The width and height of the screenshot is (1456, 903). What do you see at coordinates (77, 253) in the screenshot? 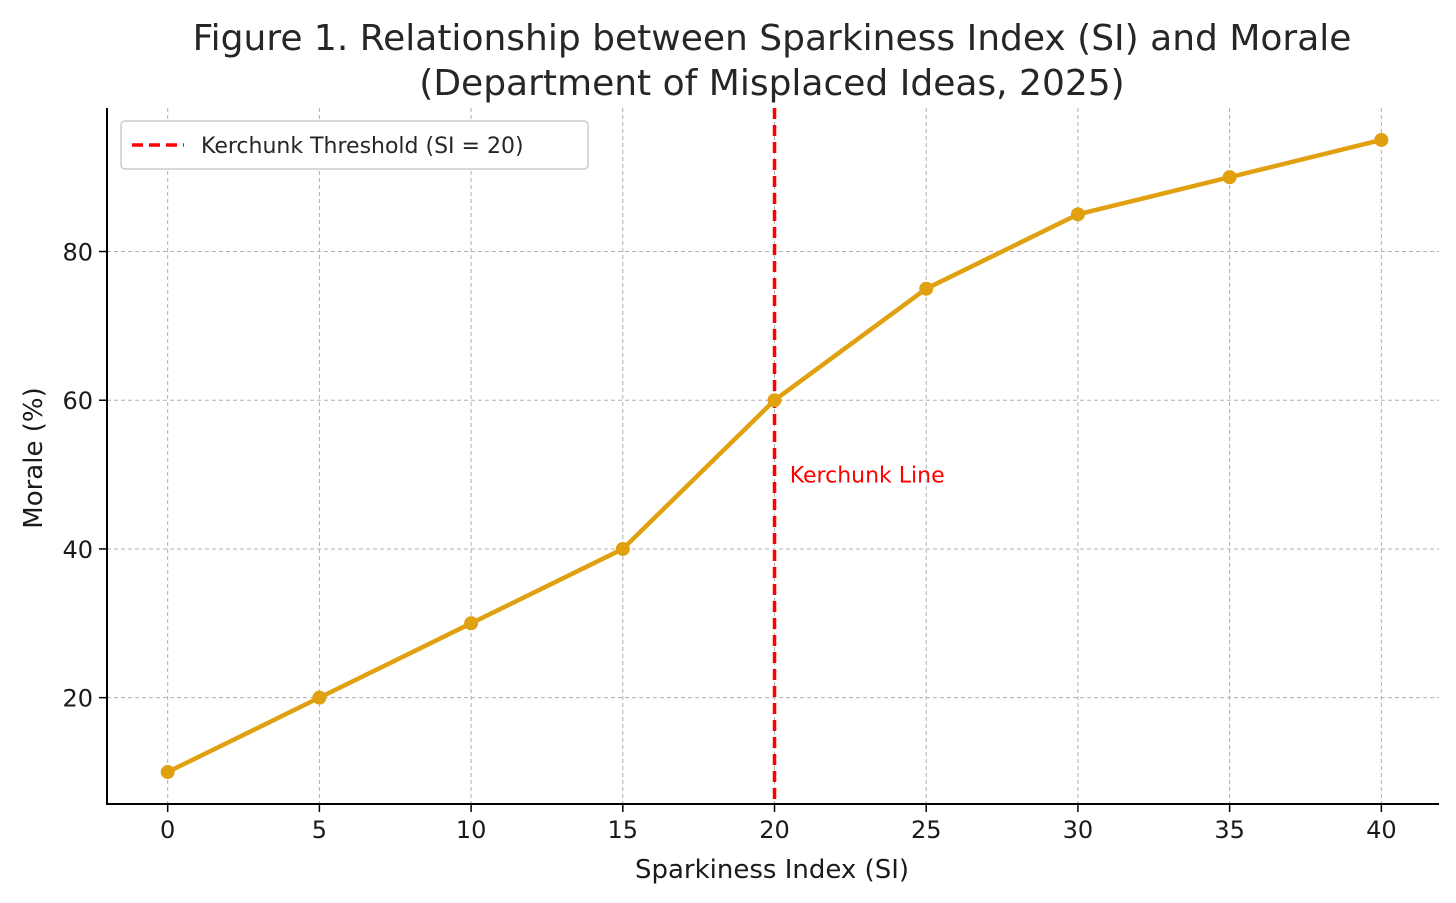
I see `y-tick-label: 80` at bounding box center [77, 253].